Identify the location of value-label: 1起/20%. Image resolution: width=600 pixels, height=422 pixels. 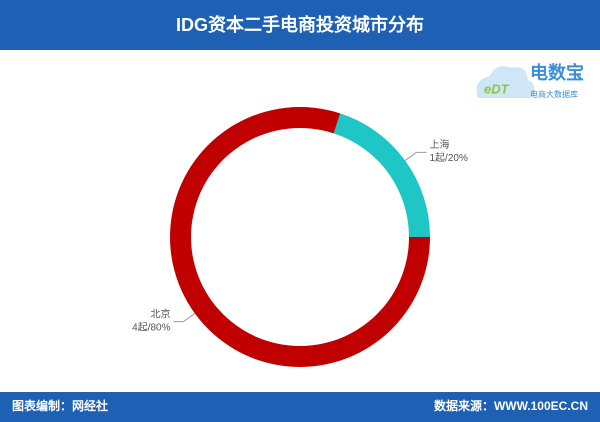
(448, 158).